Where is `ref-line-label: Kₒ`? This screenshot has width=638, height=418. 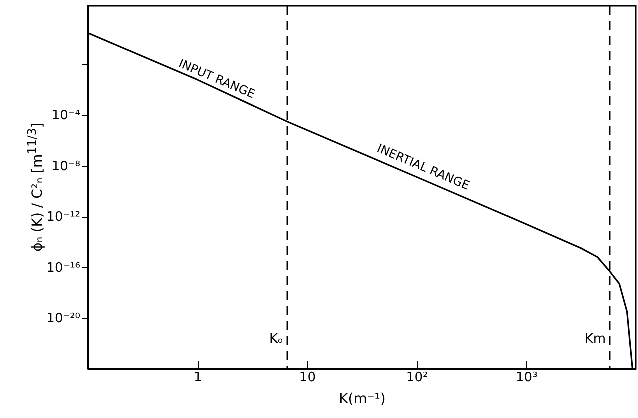 ref-line-label: Kₒ is located at coordinates (277, 339).